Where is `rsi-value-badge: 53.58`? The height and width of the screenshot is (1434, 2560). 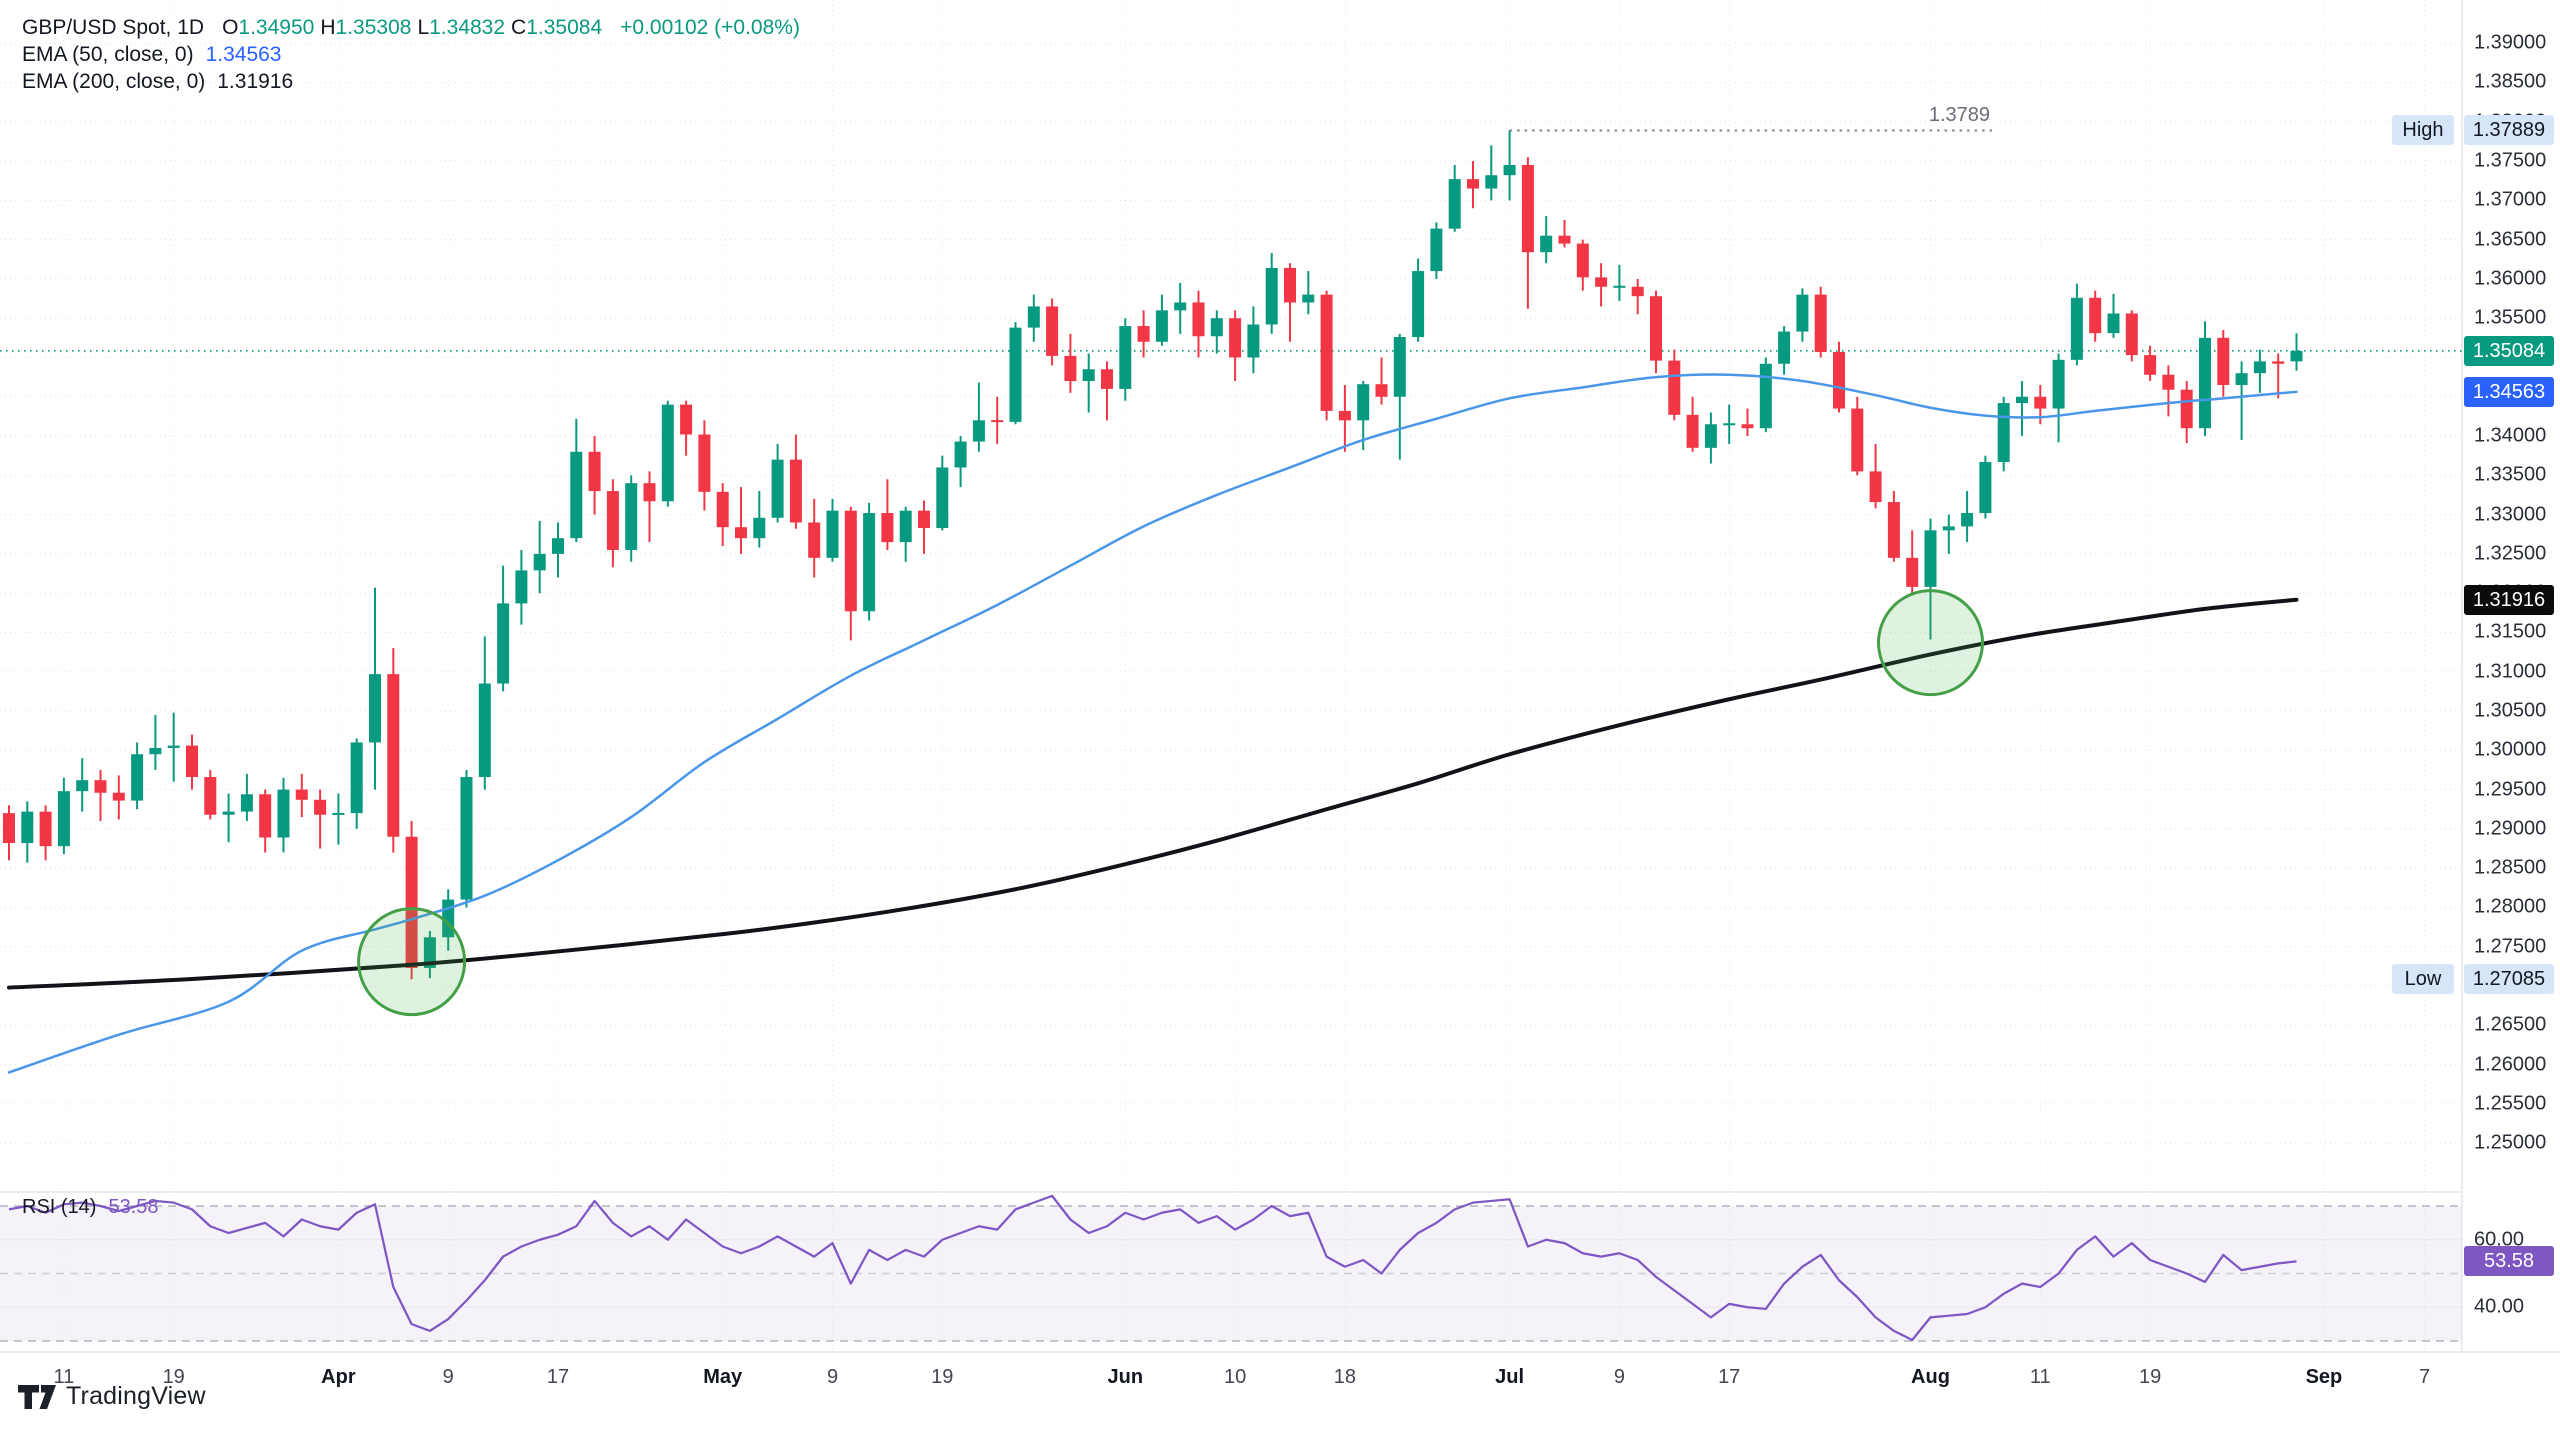
rsi-value-badge: 53.58 is located at coordinates (2509, 1261).